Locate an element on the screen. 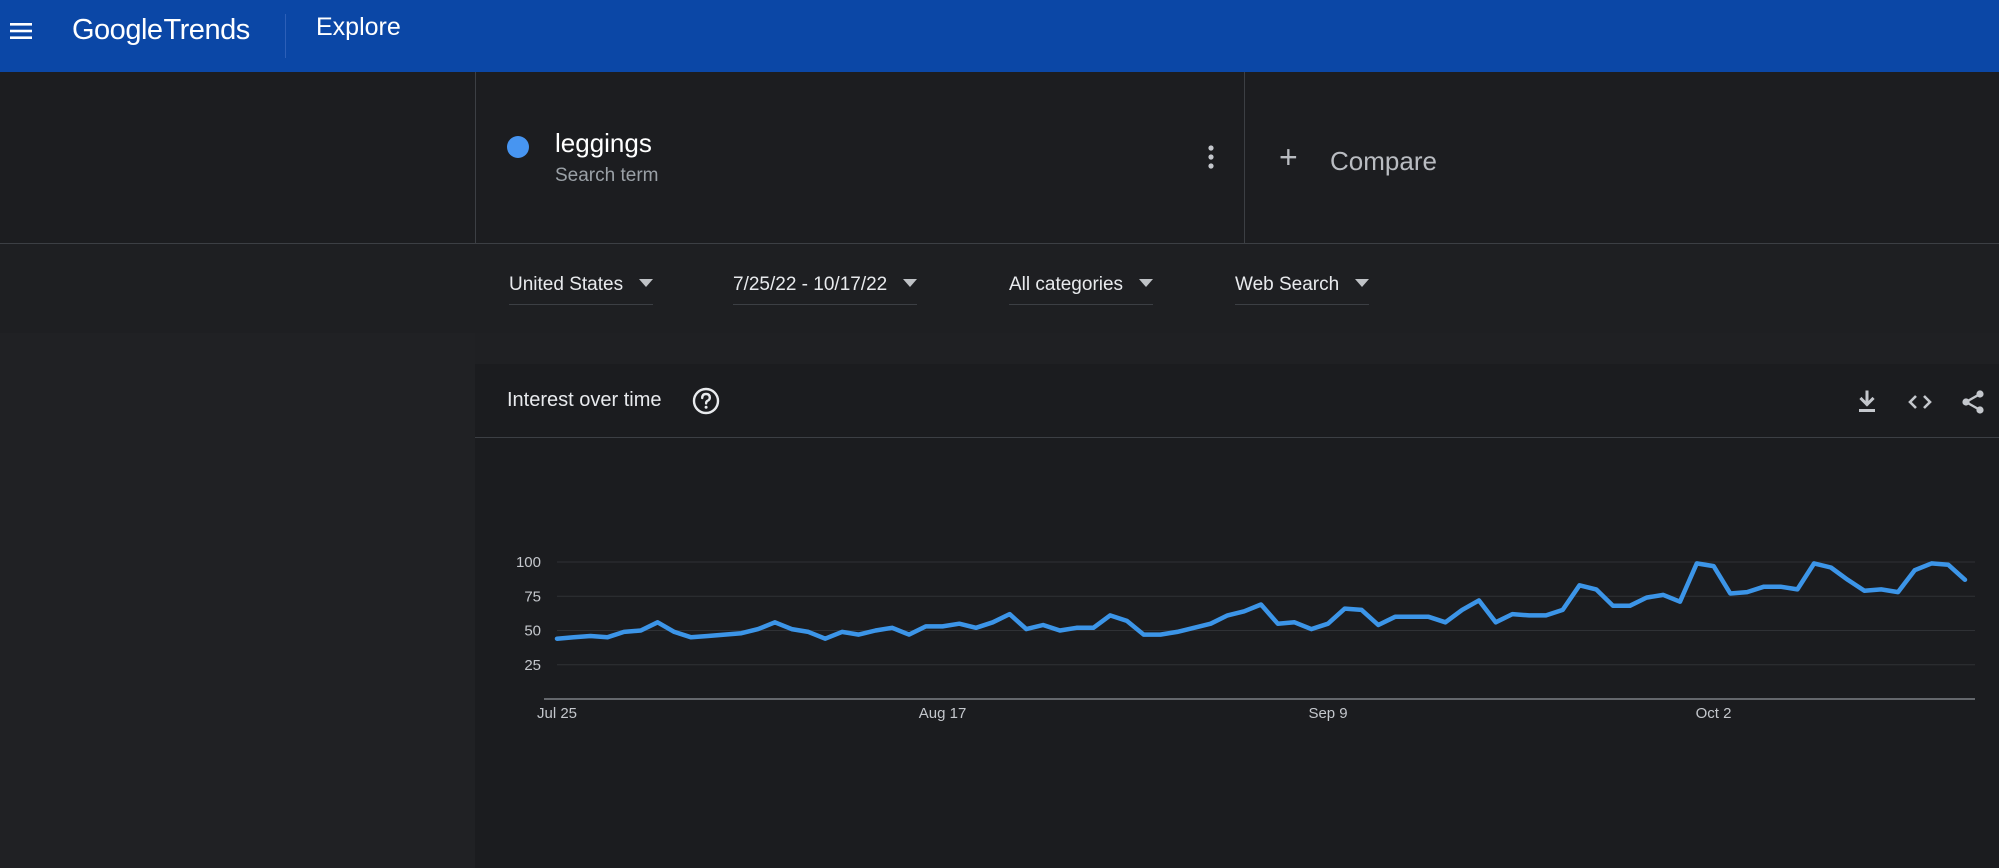  menu-icon is located at coordinates (21, 31).